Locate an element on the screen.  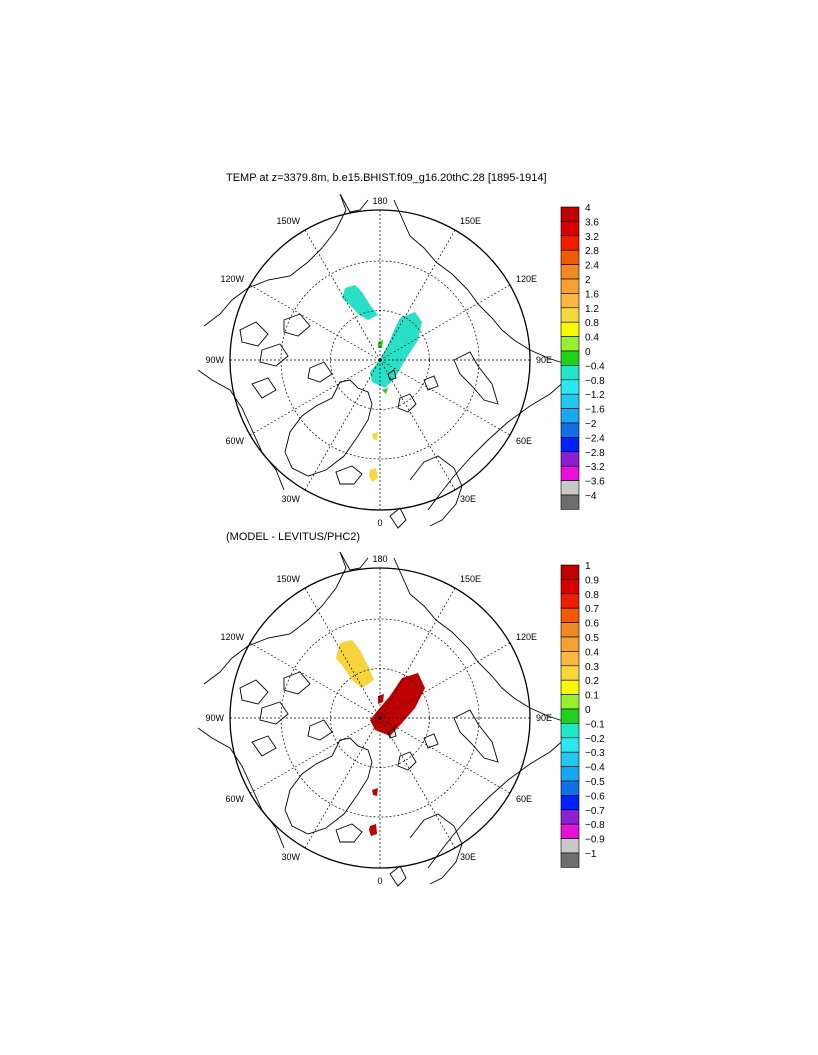
patch-red-c is located at coordinates (373, 830).